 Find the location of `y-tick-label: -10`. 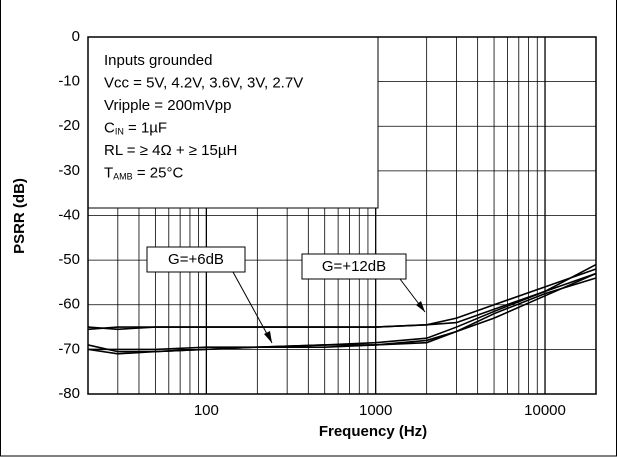

y-tick-label: -10 is located at coordinates (69, 81).